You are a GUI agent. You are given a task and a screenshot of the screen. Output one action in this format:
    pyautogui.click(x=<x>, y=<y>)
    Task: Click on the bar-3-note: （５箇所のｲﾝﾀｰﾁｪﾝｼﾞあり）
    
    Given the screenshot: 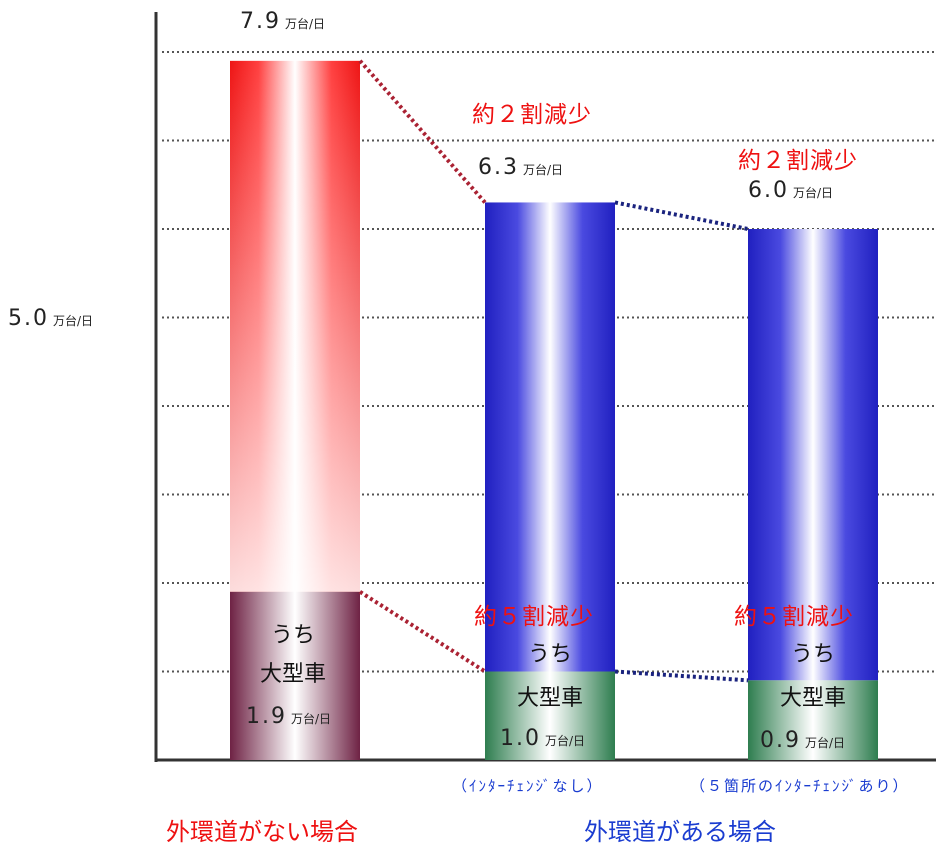 What is the action you would take?
    pyautogui.click(x=800, y=786)
    